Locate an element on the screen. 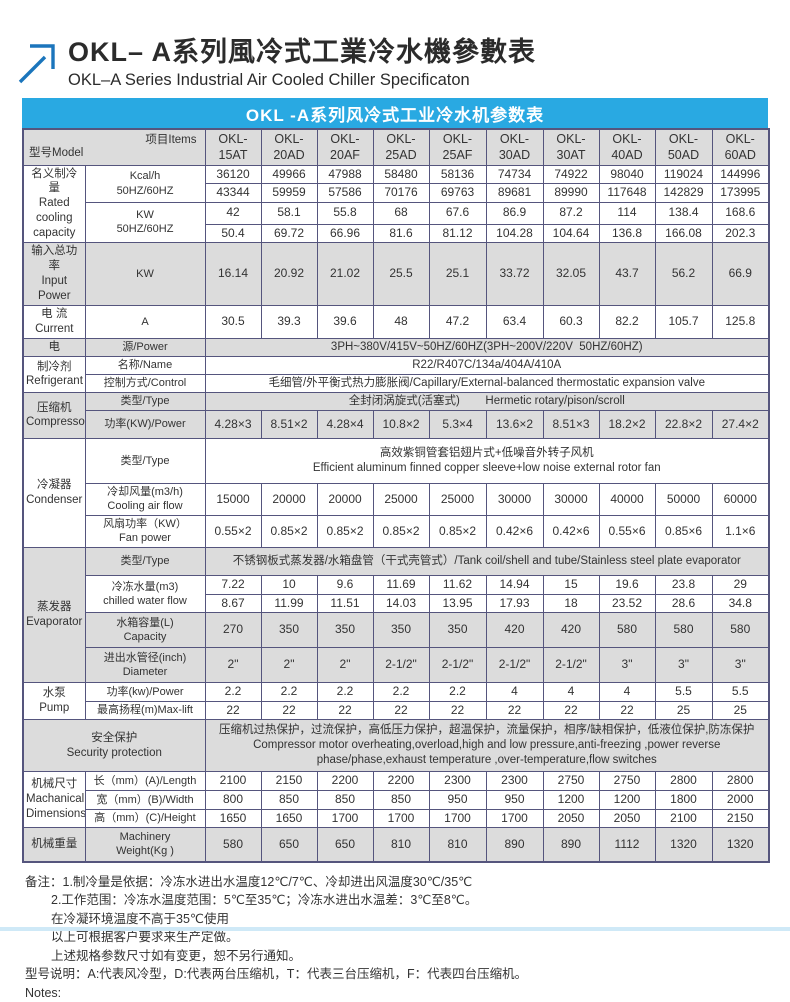  spec-value-cell: 0.55×2 is located at coordinates (233, 531).